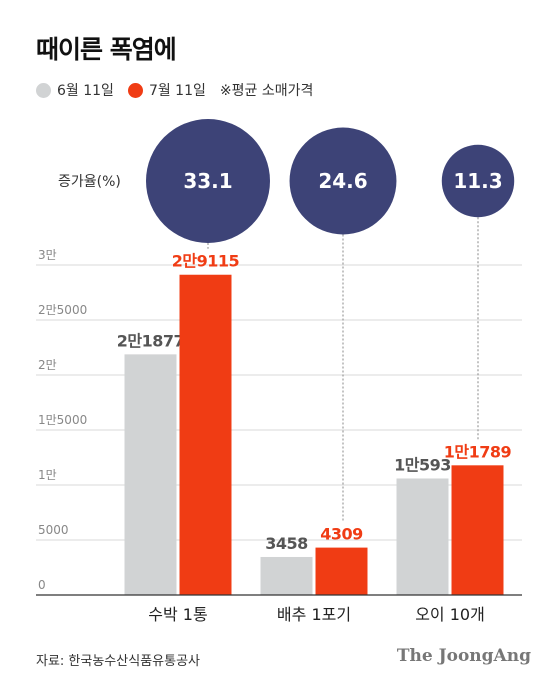 The height and width of the screenshot is (691, 559). I want to click on y-tick-label: 1만, so click(47, 475).